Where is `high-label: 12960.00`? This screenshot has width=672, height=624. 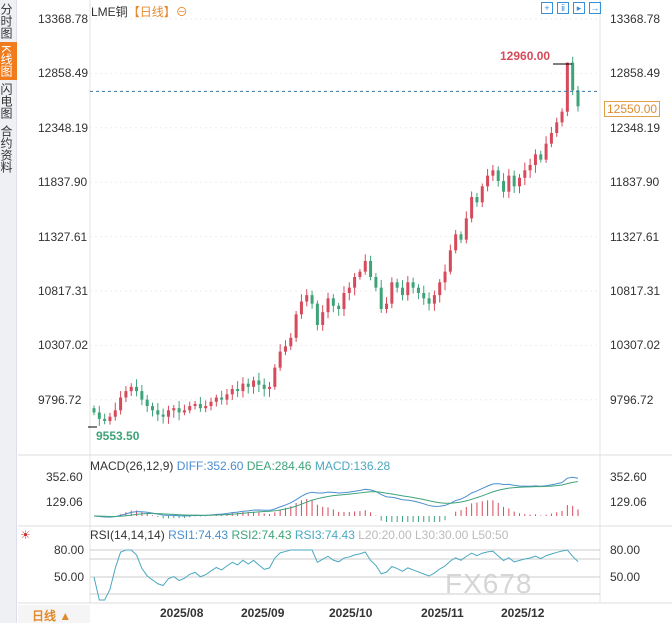
high-label: 12960.00 is located at coordinates (525, 56).